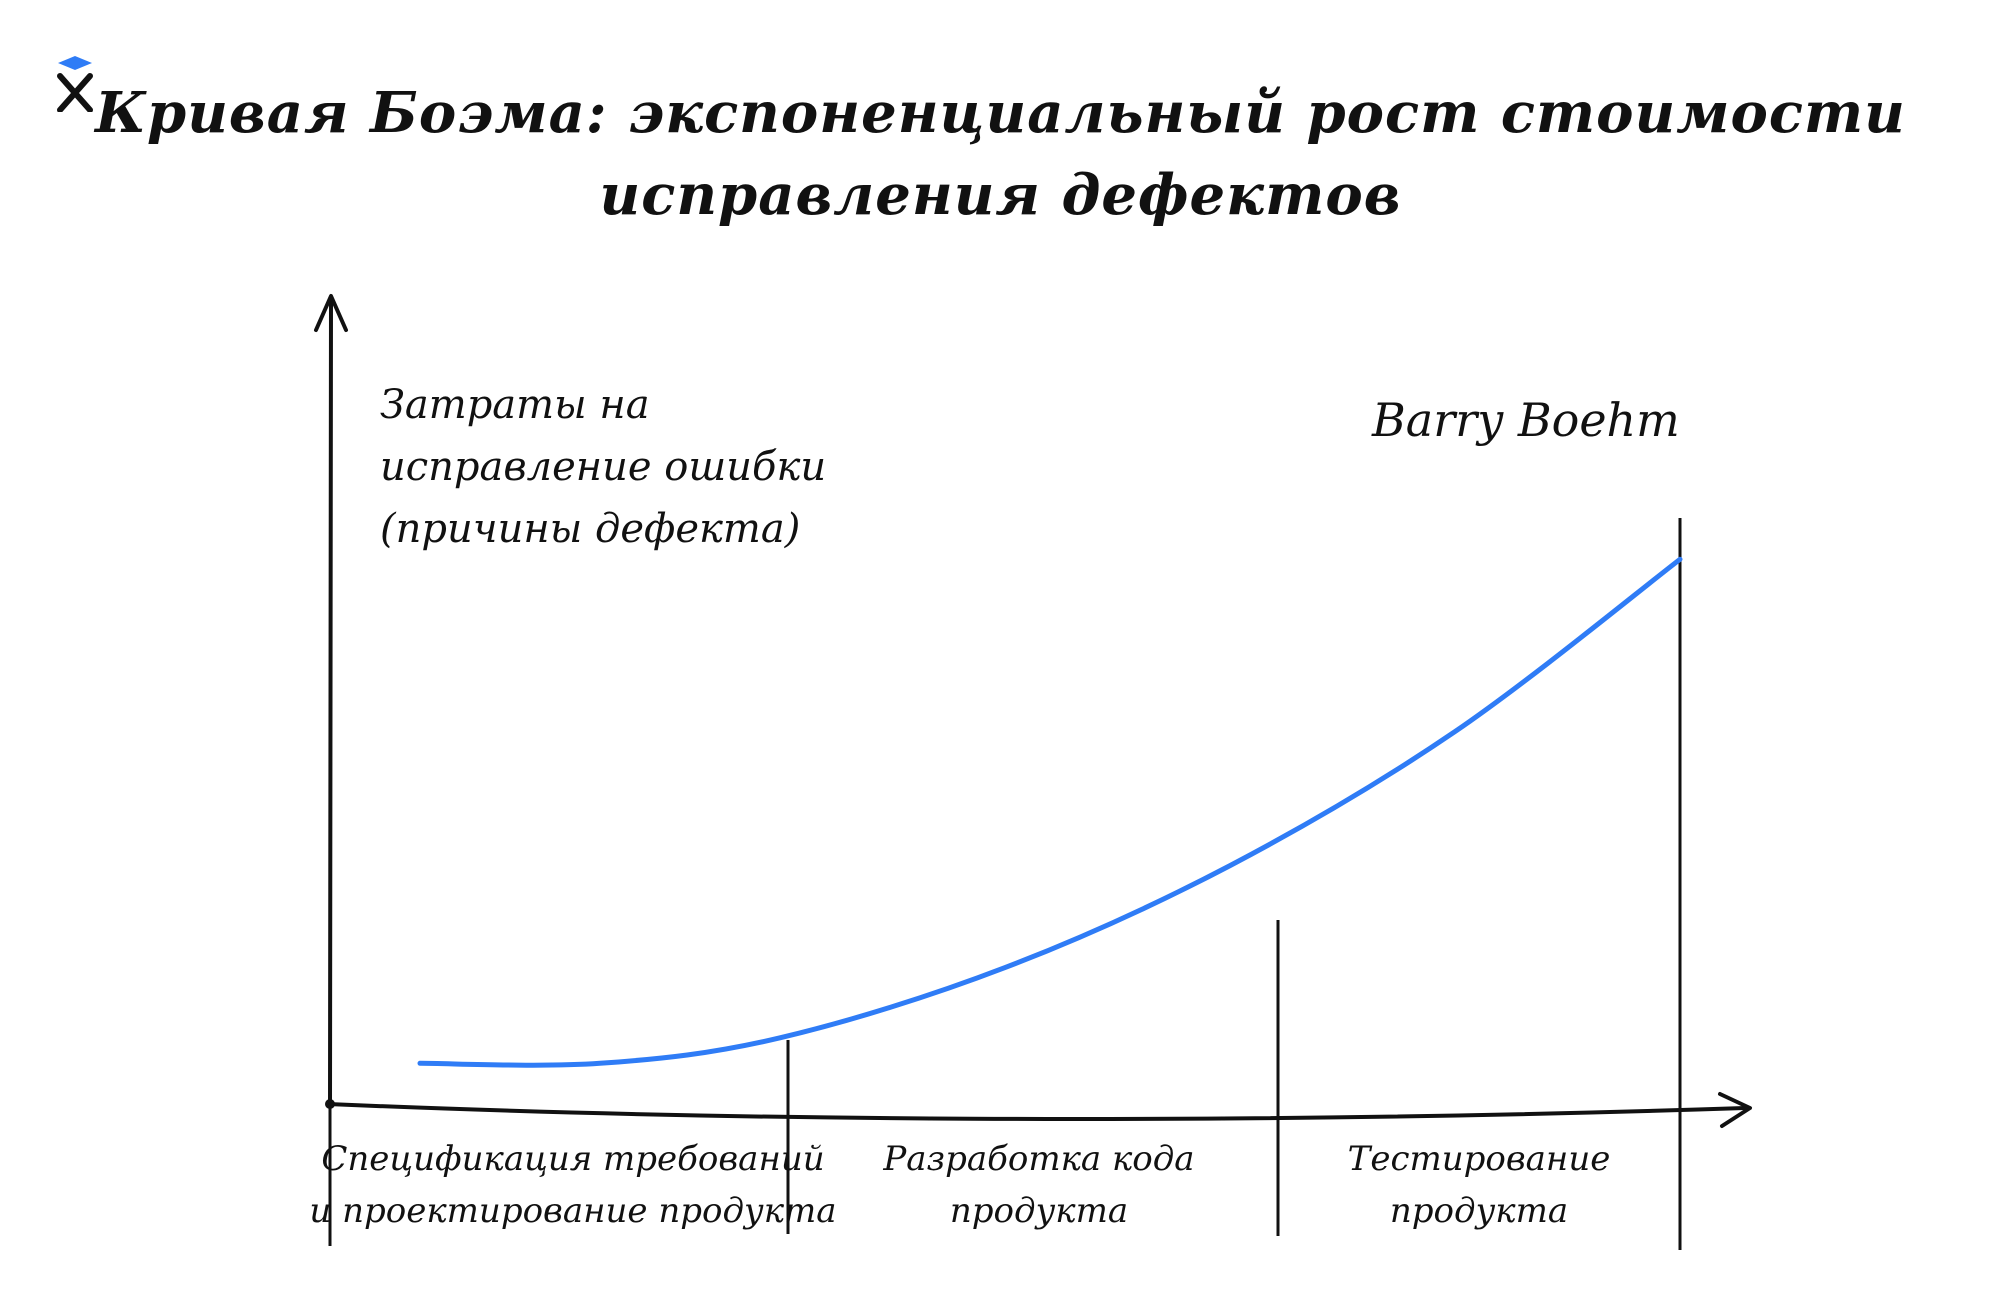 This screenshot has width=2001, height=1301. What do you see at coordinates (75, 63) in the screenshot?
I see `logo-diamond` at bounding box center [75, 63].